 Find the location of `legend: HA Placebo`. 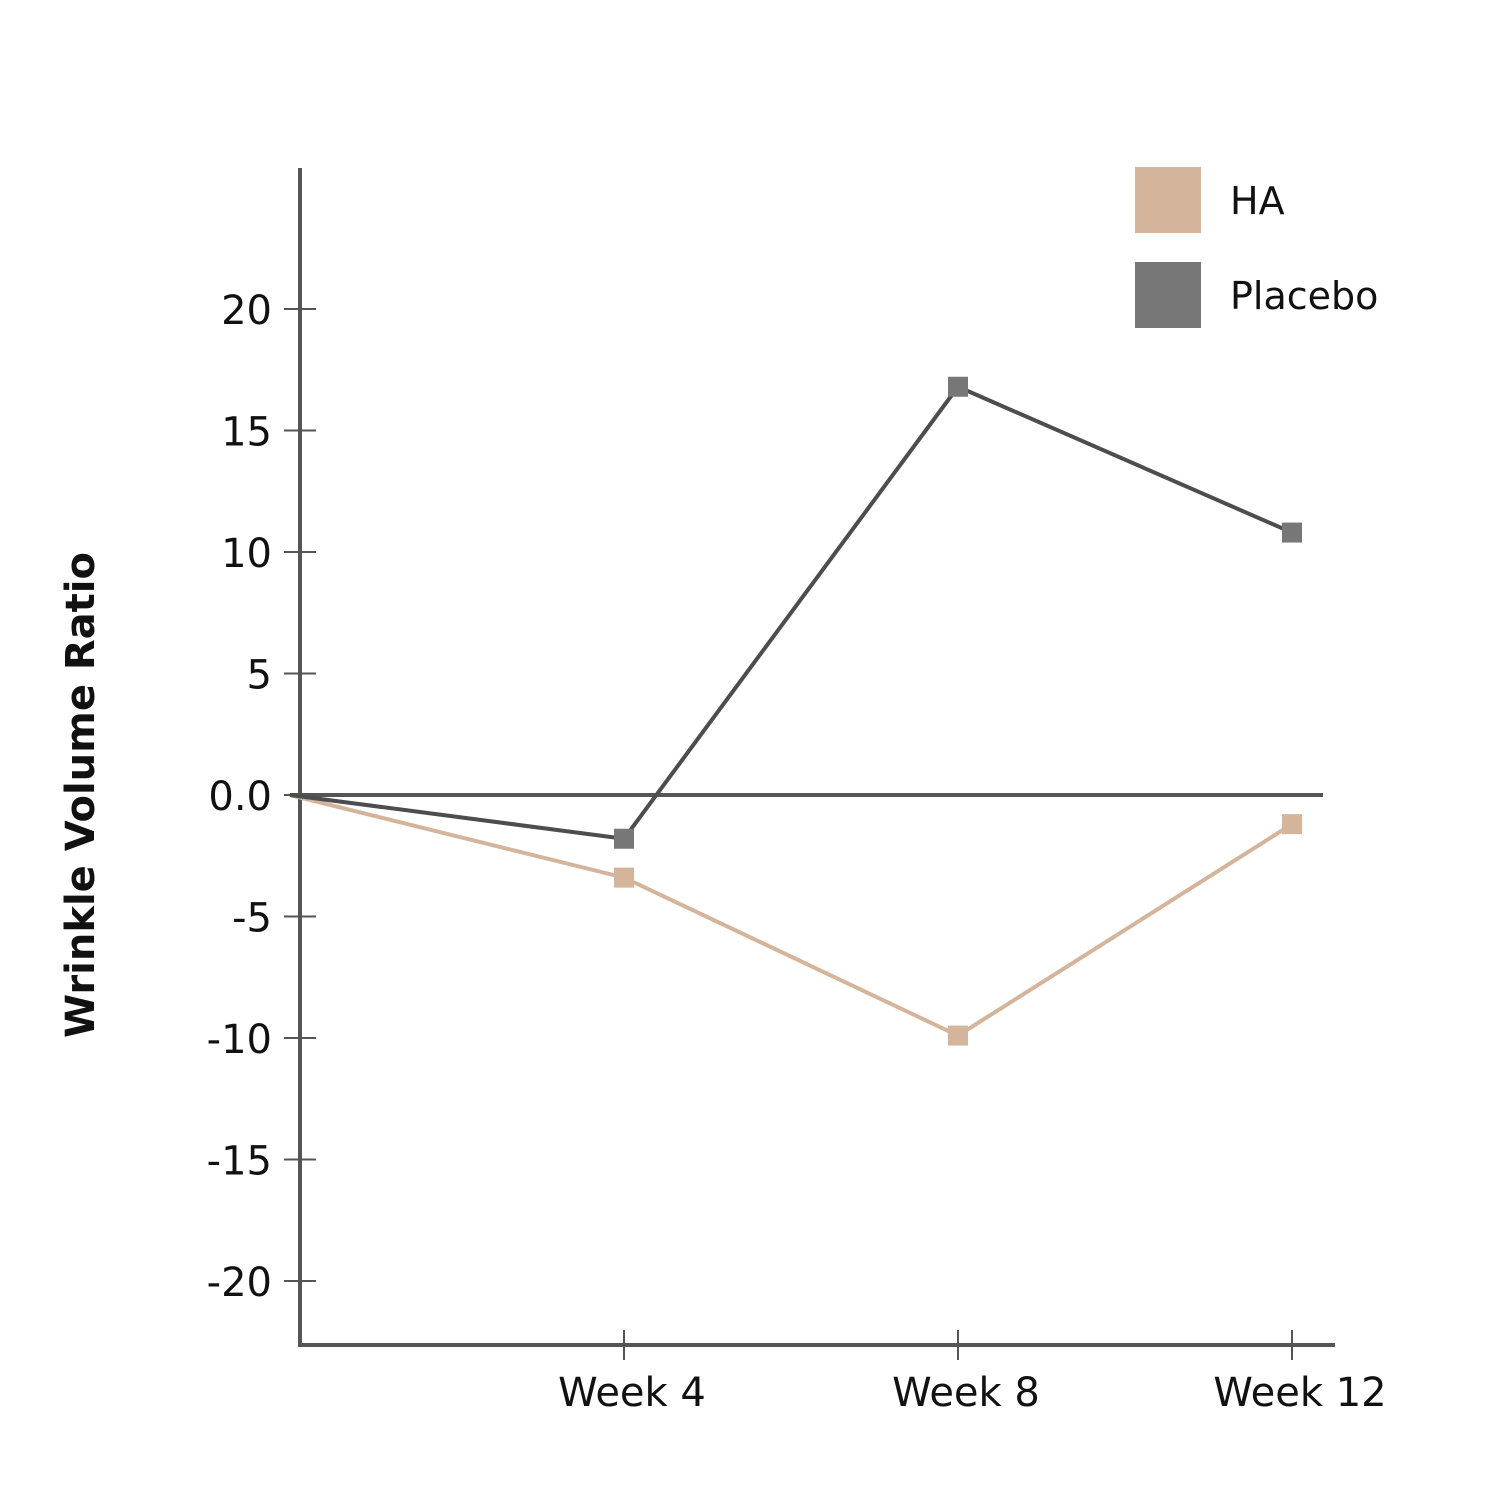

legend: HA Placebo is located at coordinates (1256, 247).